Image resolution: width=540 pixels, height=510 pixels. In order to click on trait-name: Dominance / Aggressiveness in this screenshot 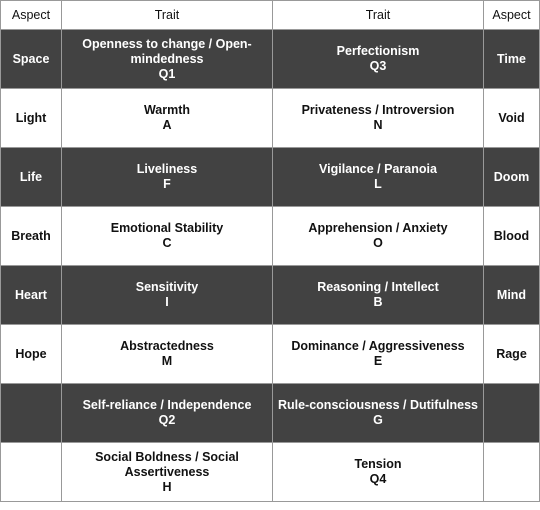, I will do `click(378, 346)`.